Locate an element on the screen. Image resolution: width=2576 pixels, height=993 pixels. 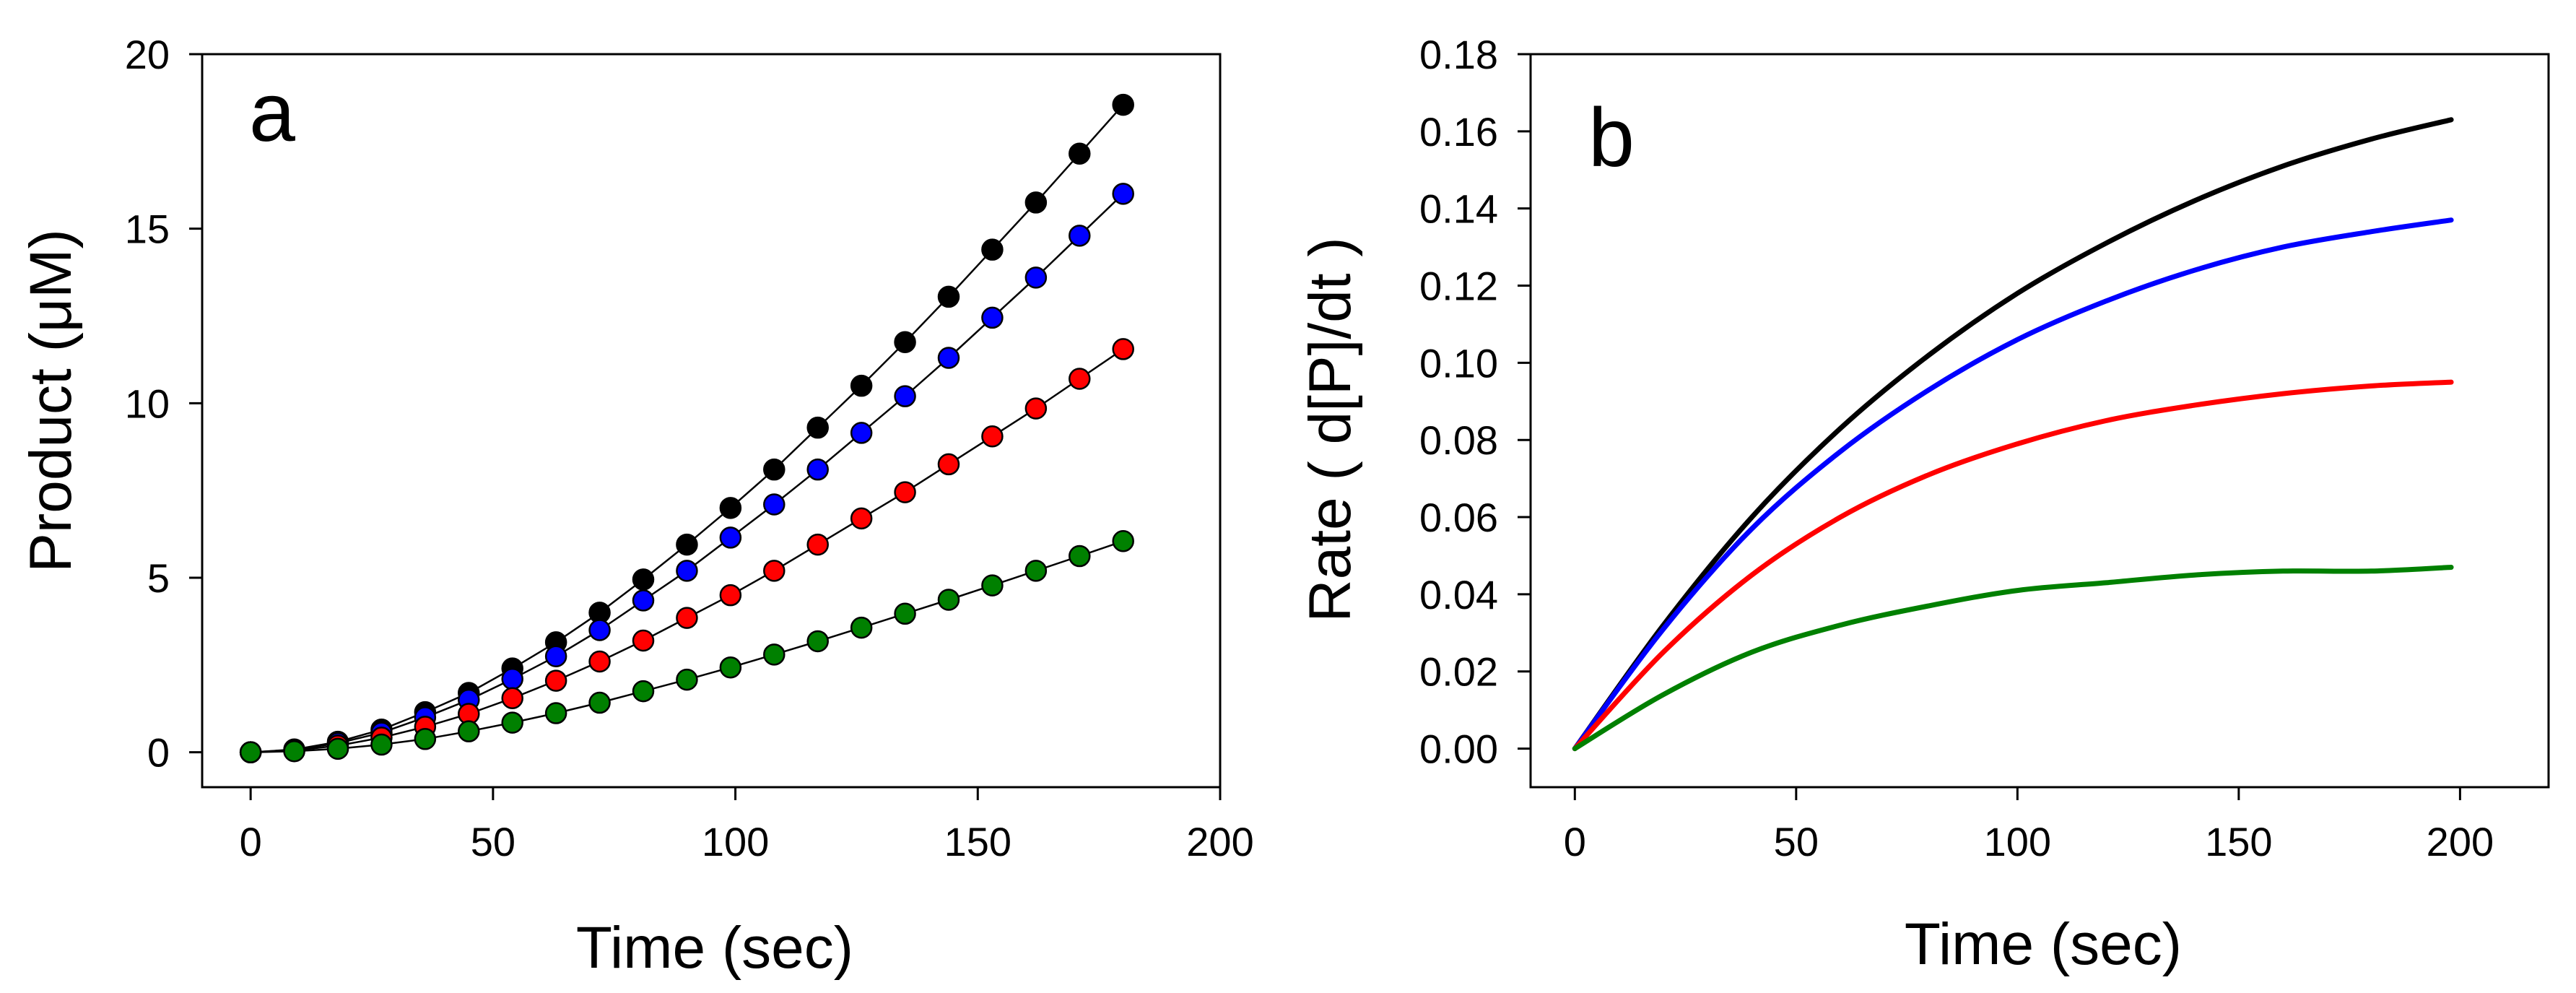
panel-a-xtick-label: 150 is located at coordinates (978, 841).